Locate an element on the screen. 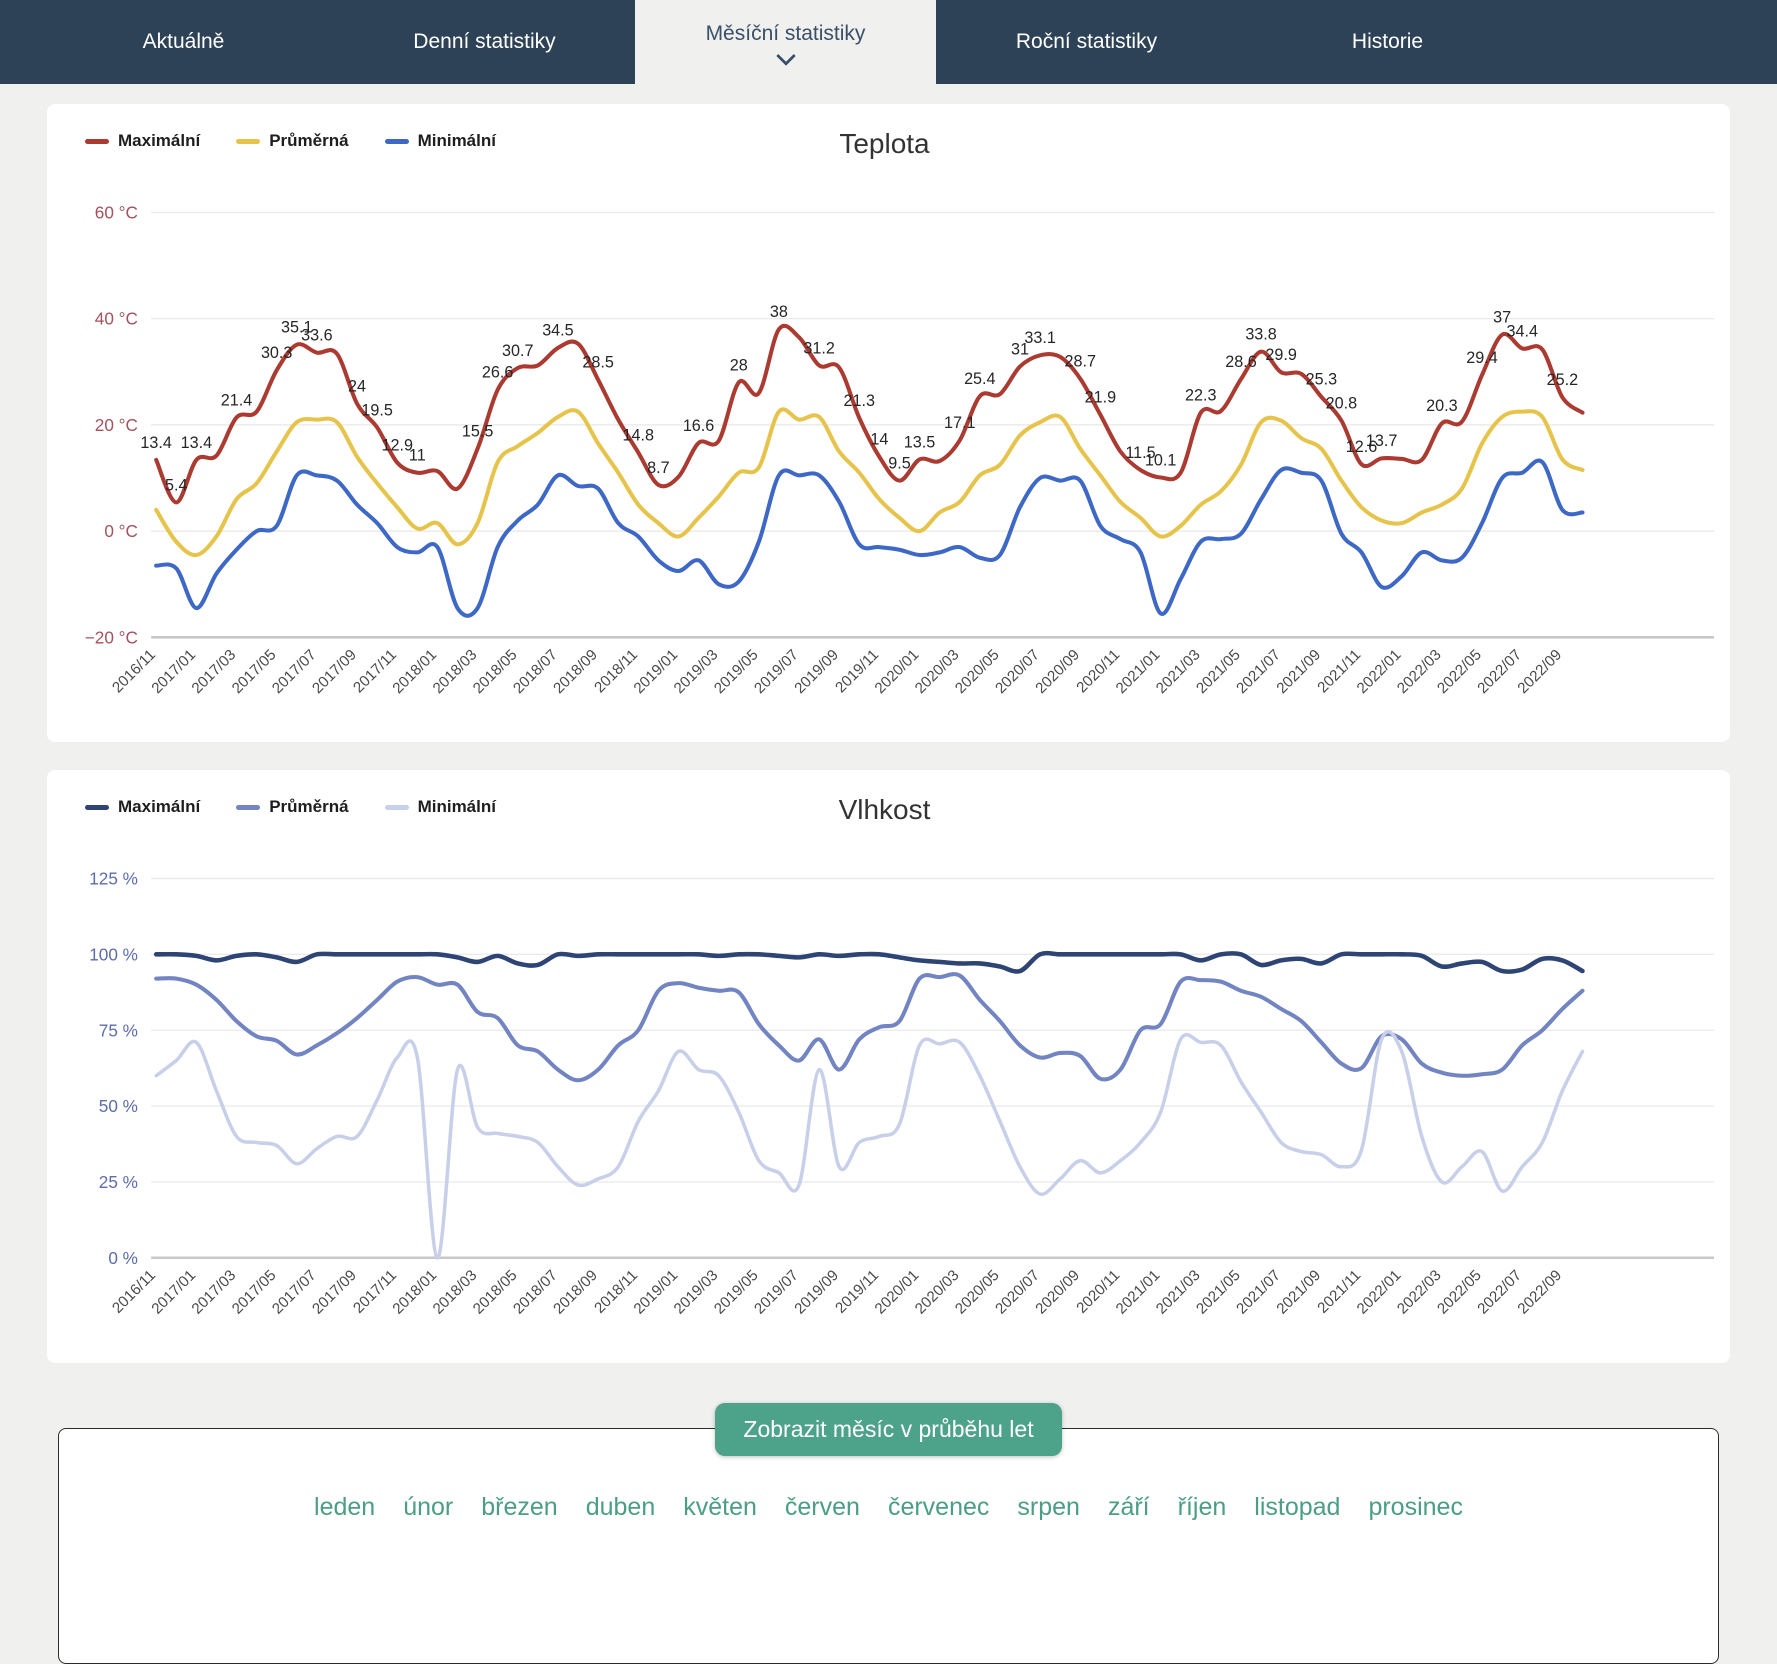  tab-historie: Historie is located at coordinates (1387, 42).